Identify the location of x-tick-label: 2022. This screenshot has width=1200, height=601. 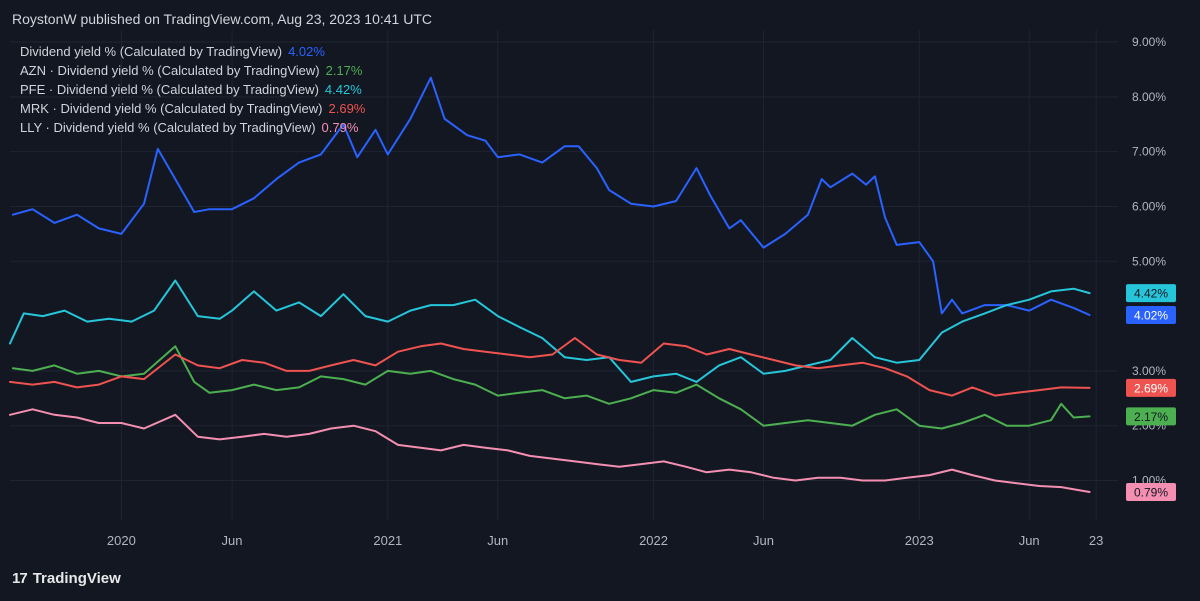
(653, 540).